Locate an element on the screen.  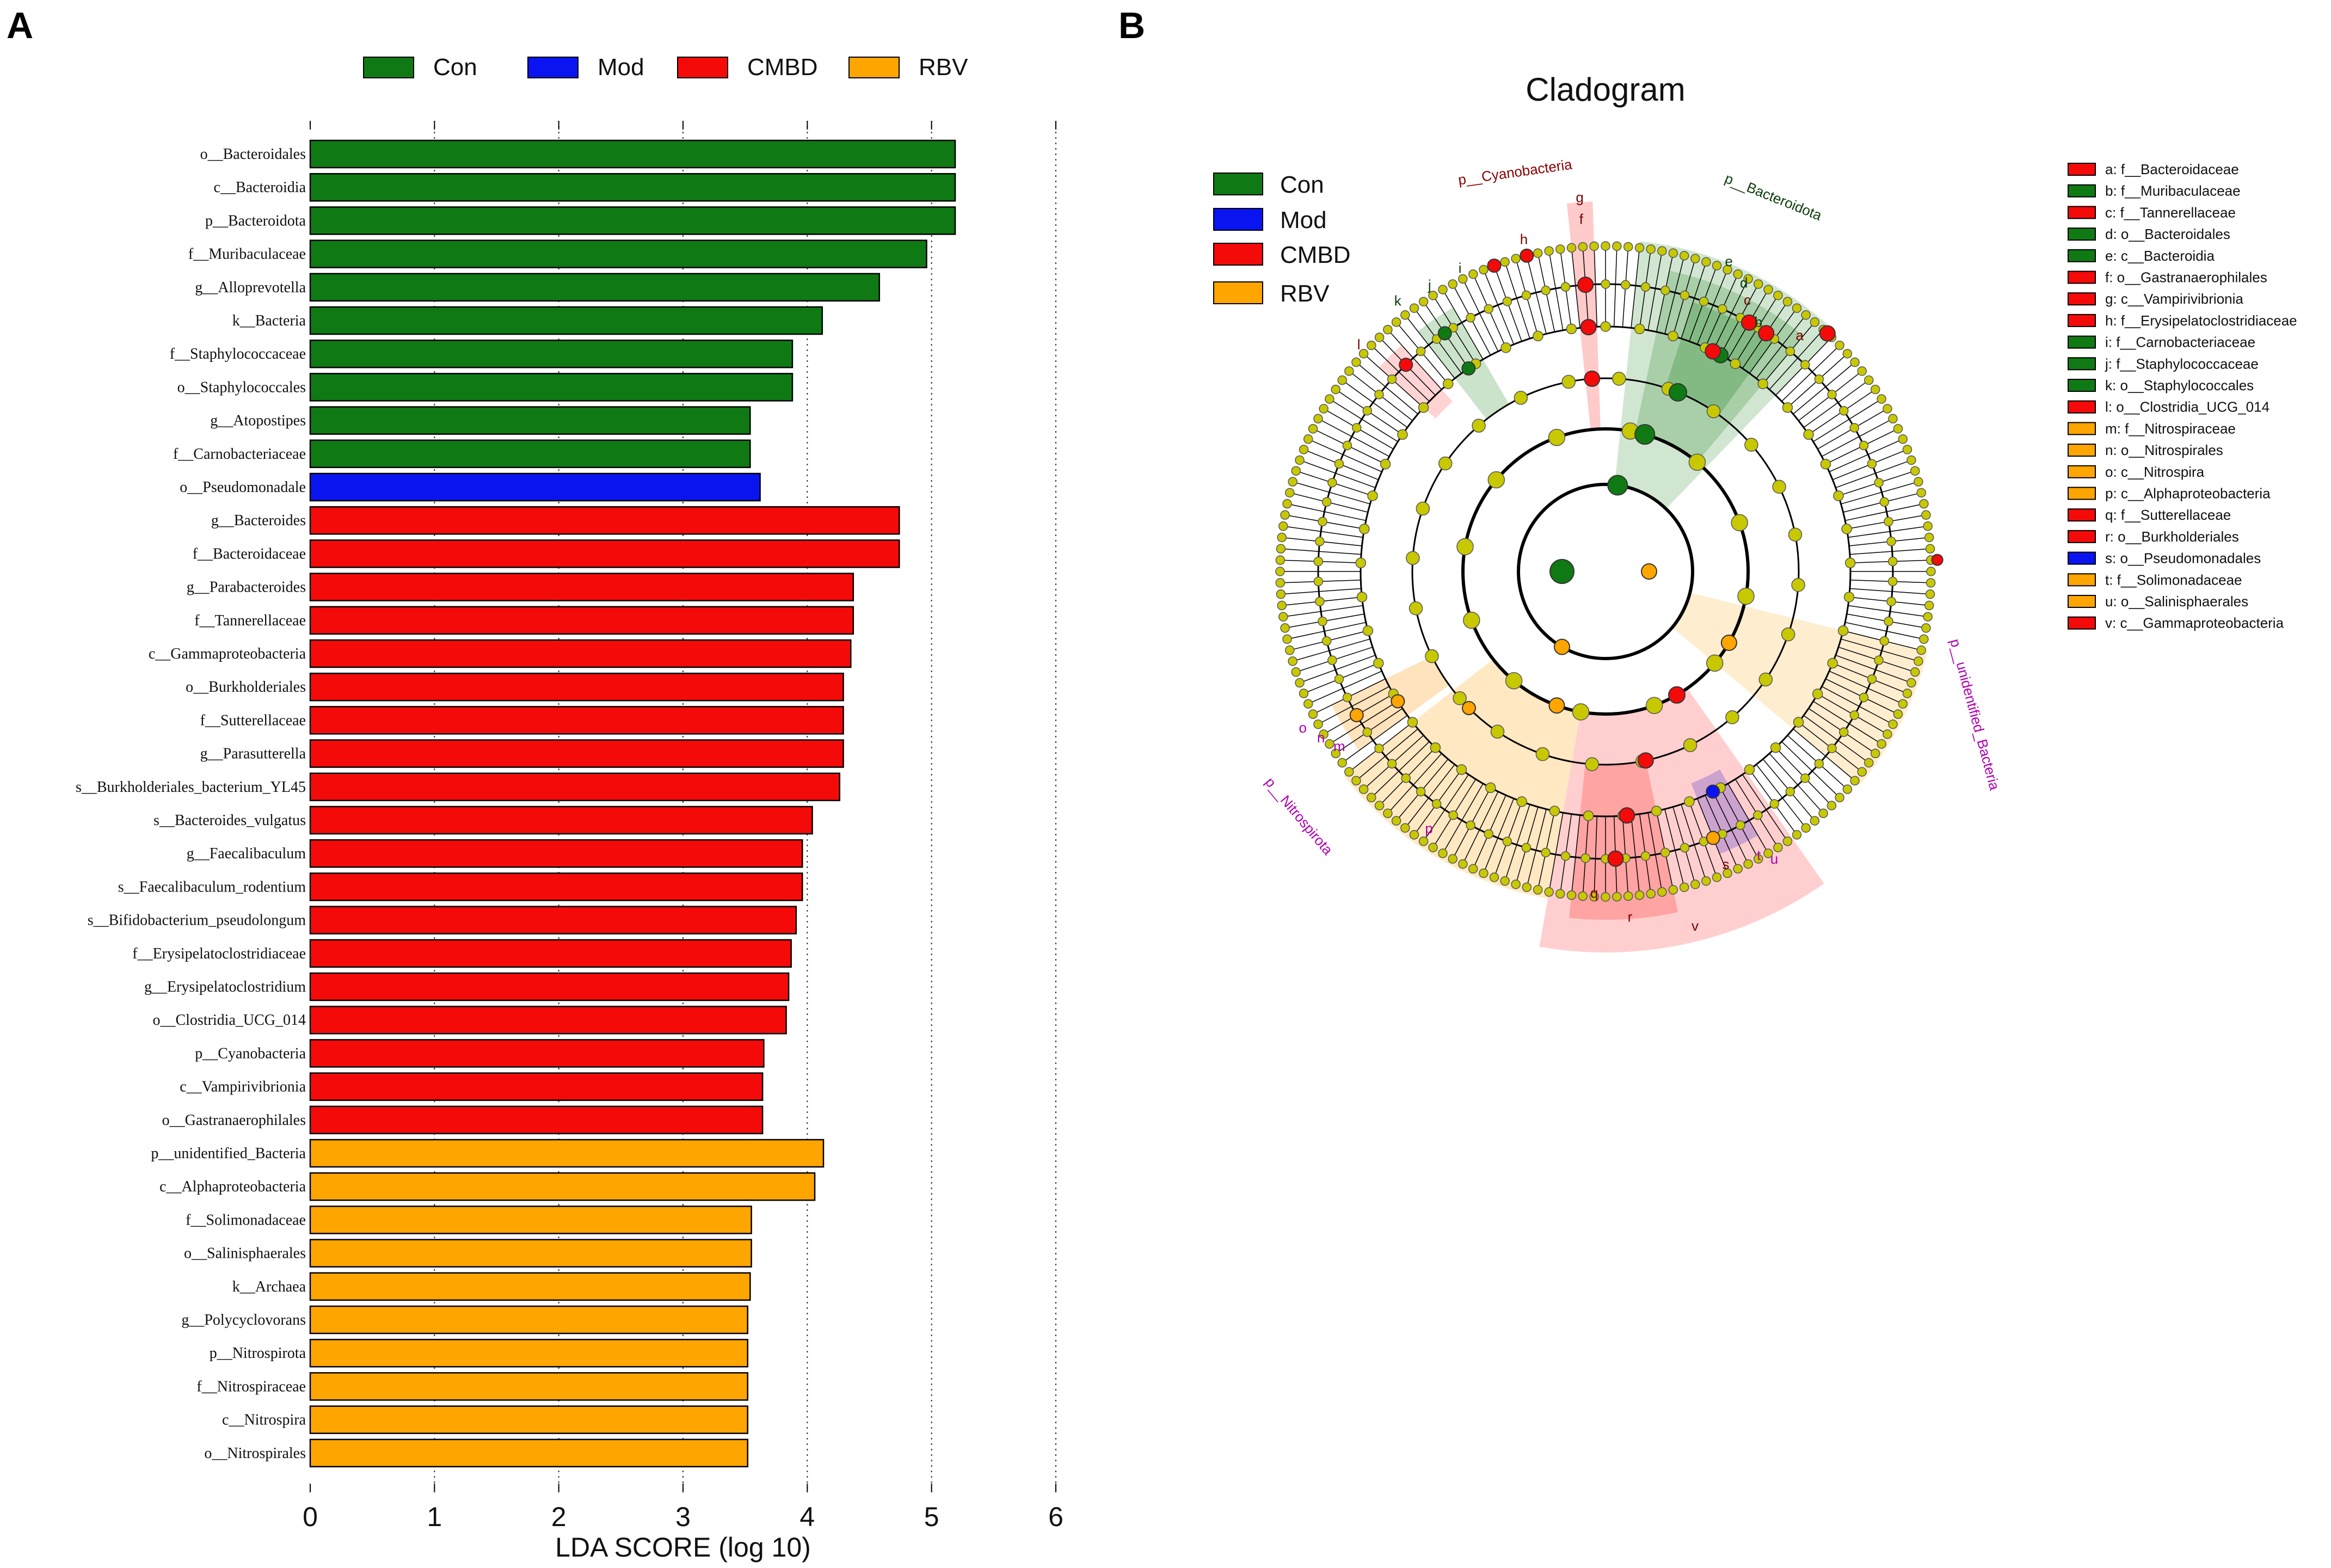
sector-clostridia is located at coordinates (1416, 382).